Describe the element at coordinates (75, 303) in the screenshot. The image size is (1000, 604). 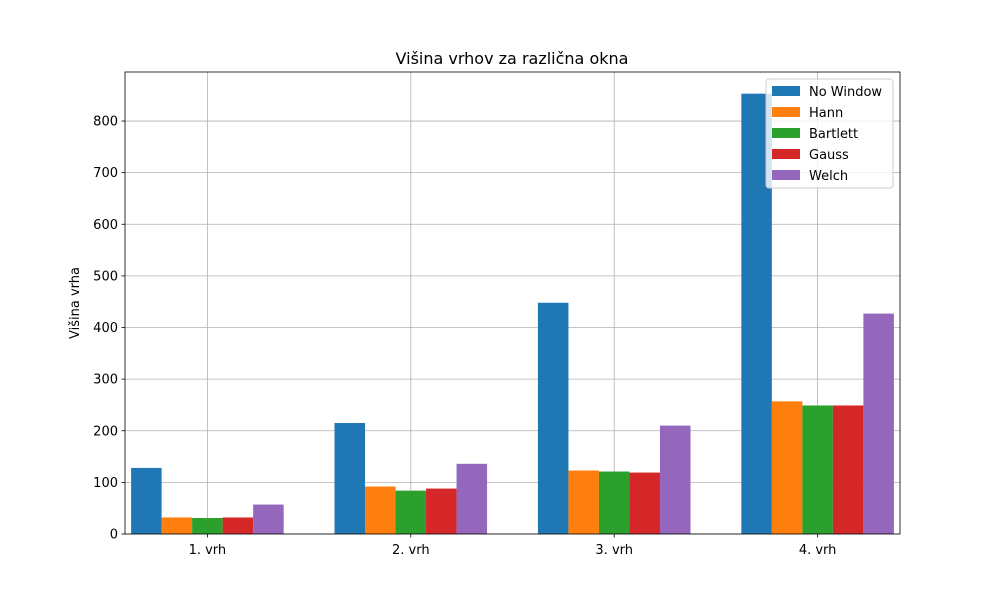
I see `y-axis-label: Višina vrha` at that location.